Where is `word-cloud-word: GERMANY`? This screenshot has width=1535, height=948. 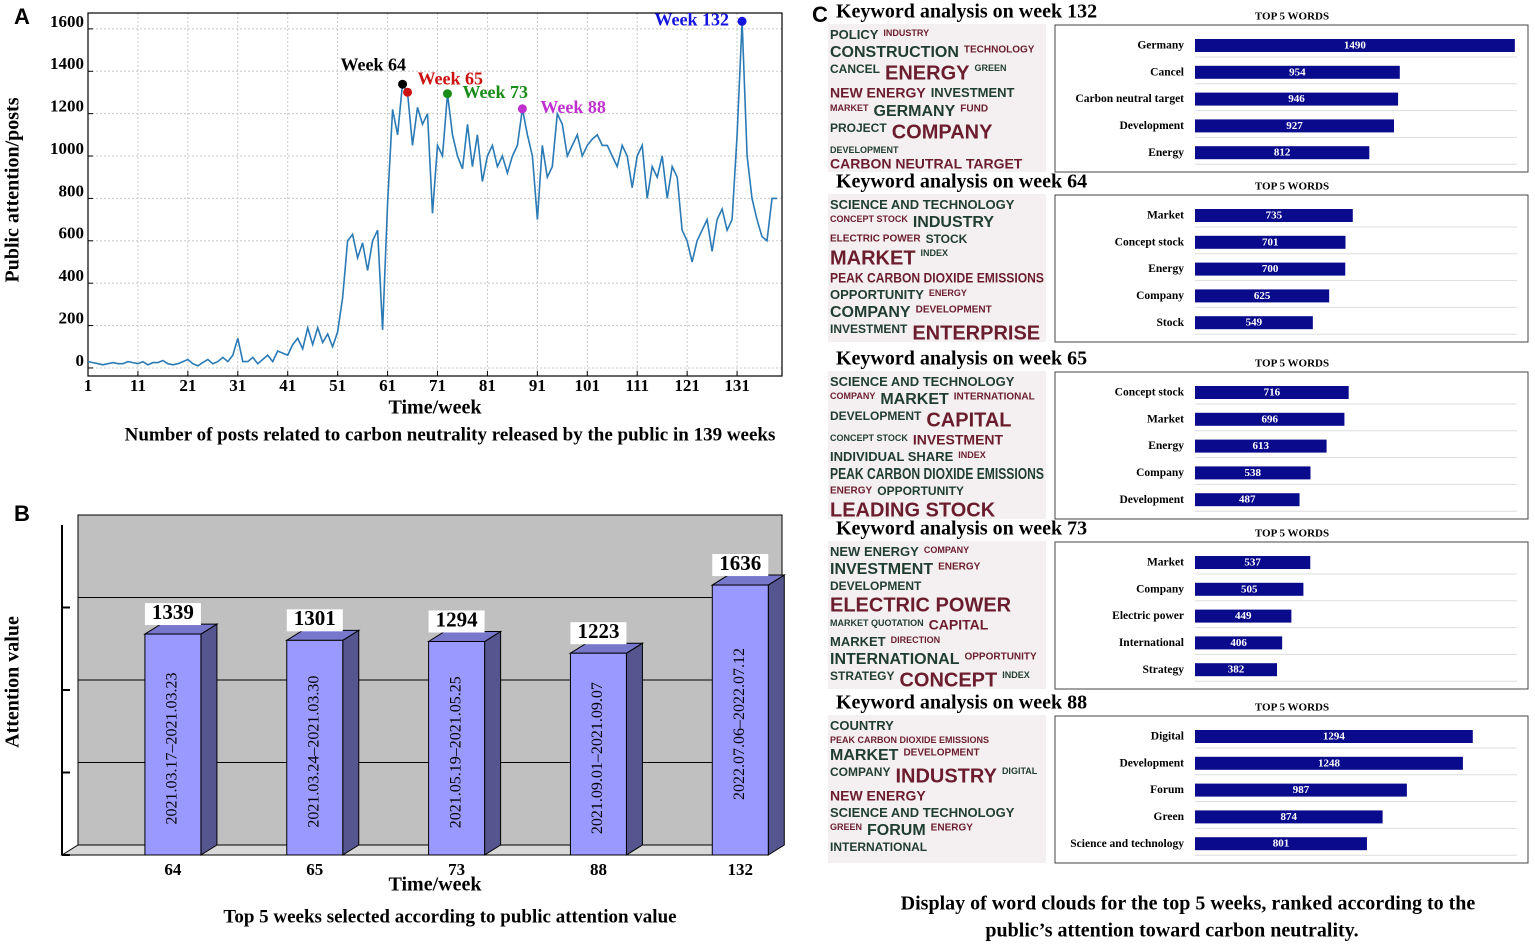 word-cloud-word: GERMANY is located at coordinates (915, 111).